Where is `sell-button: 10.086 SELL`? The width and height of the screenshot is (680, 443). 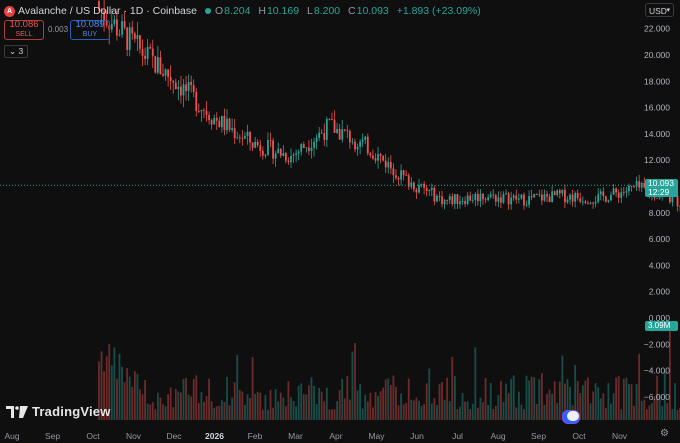 sell-button: 10.086 SELL is located at coordinates (24, 30).